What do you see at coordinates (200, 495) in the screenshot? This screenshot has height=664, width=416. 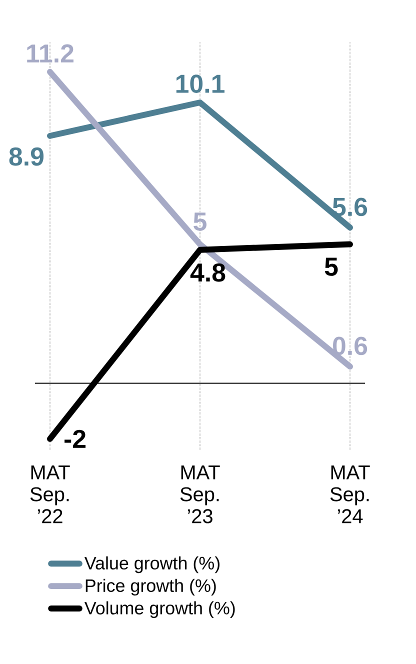 I see `x-tick-label: MAT Sep. ’23` at bounding box center [200, 495].